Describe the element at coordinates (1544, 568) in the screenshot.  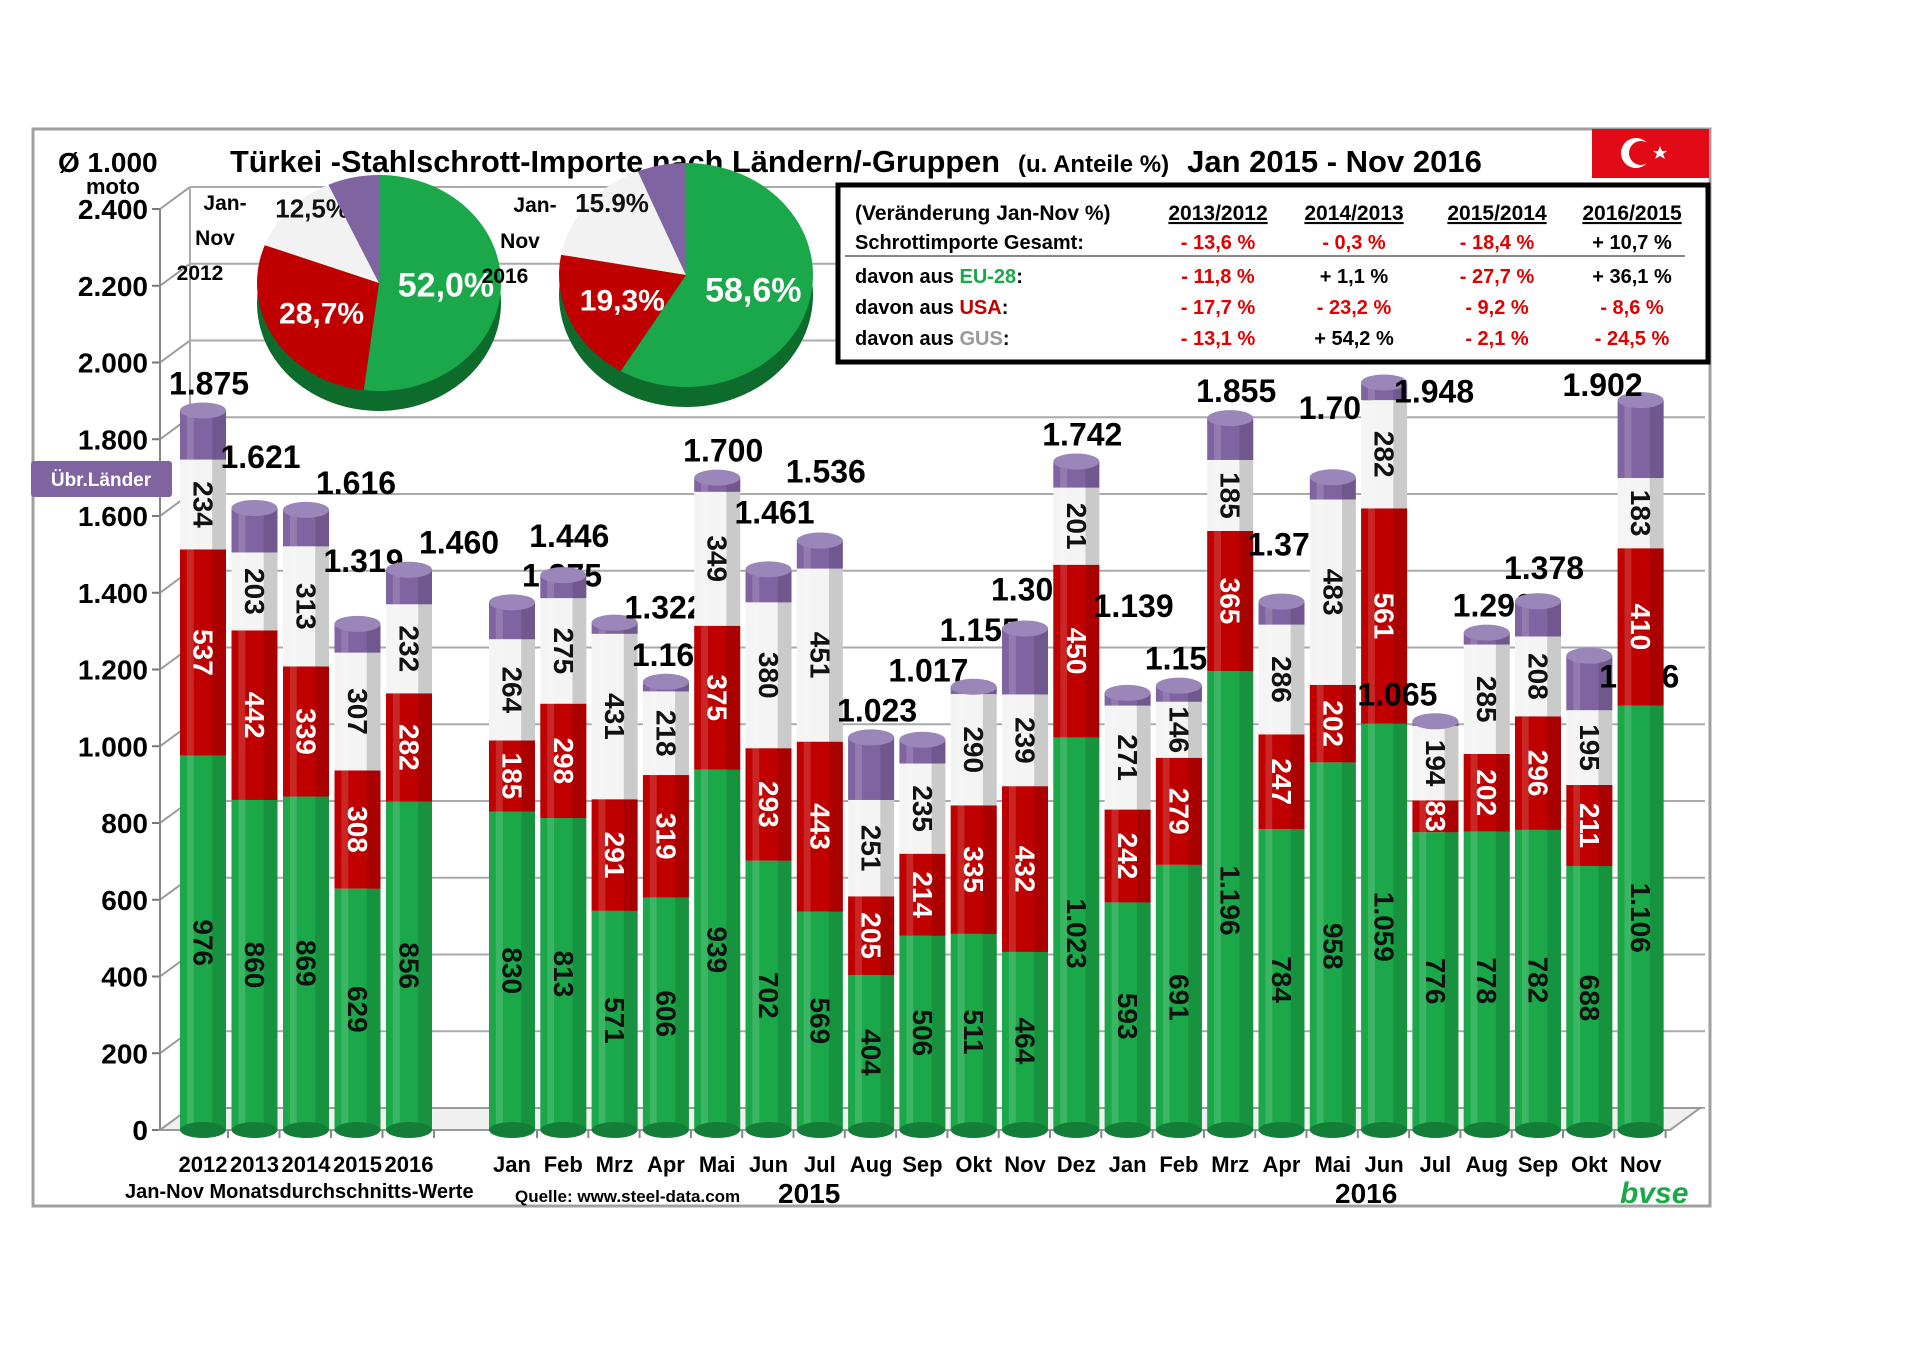
I see `bar-total-label: 1.378` at that location.